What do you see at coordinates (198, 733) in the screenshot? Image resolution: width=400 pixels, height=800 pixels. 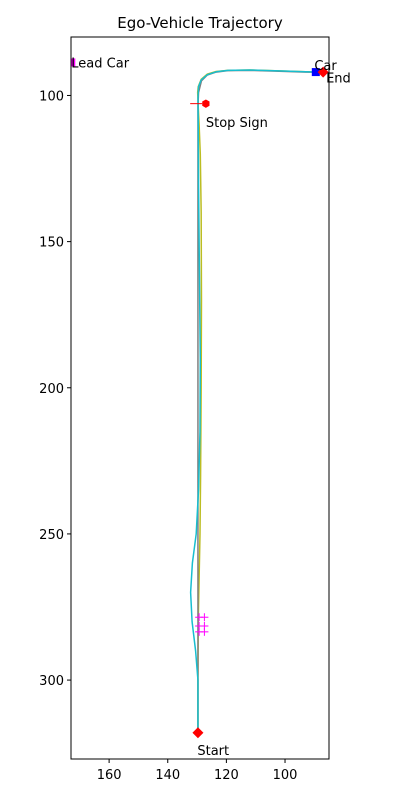 I see `start-marker` at bounding box center [198, 733].